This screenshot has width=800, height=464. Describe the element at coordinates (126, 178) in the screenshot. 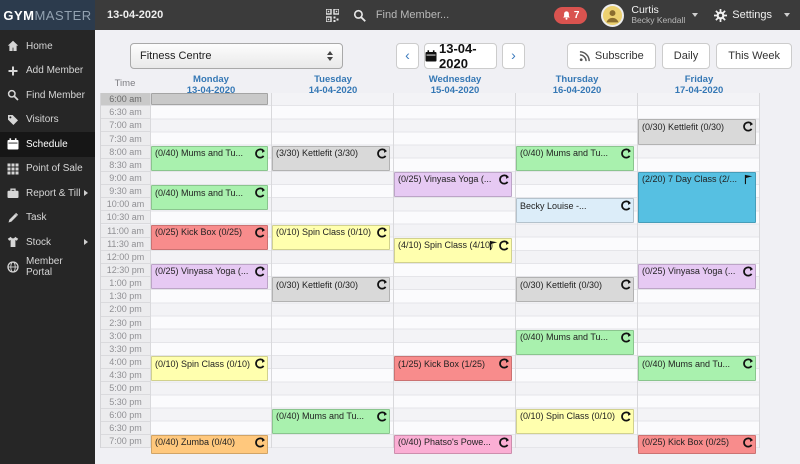

I see `time-label: 9:00 am` at that location.